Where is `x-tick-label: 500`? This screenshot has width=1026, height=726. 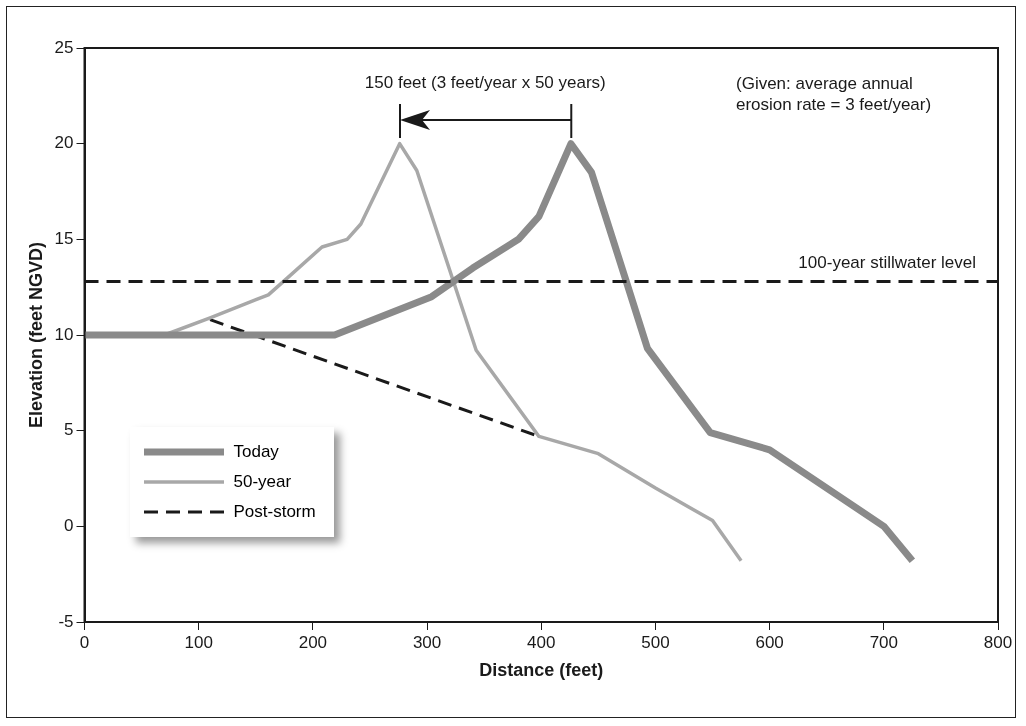
x-tick-label: 500 is located at coordinates (655, 642).